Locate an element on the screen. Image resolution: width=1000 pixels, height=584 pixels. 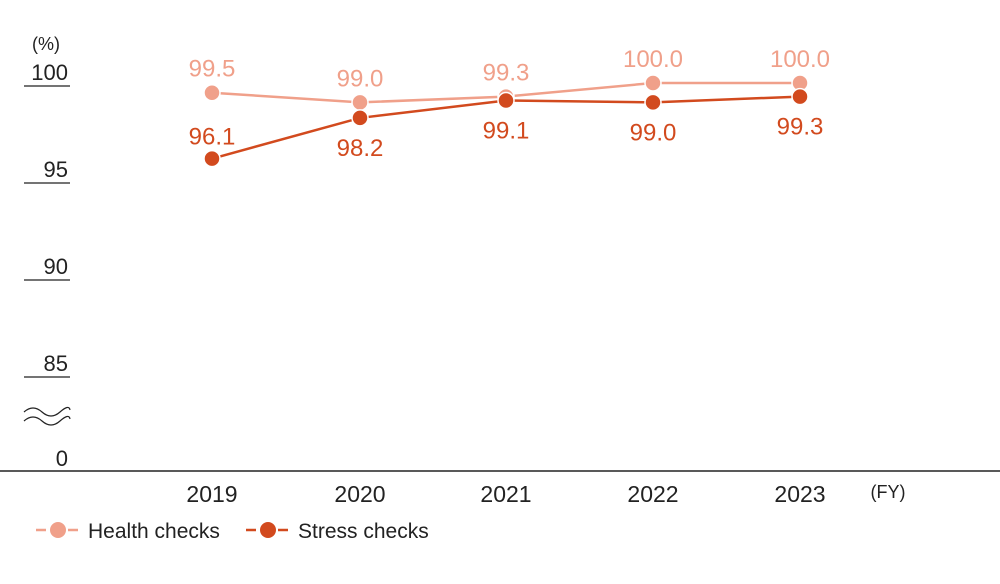
legend-item: Stress checks is located at coordinates (337, 531).